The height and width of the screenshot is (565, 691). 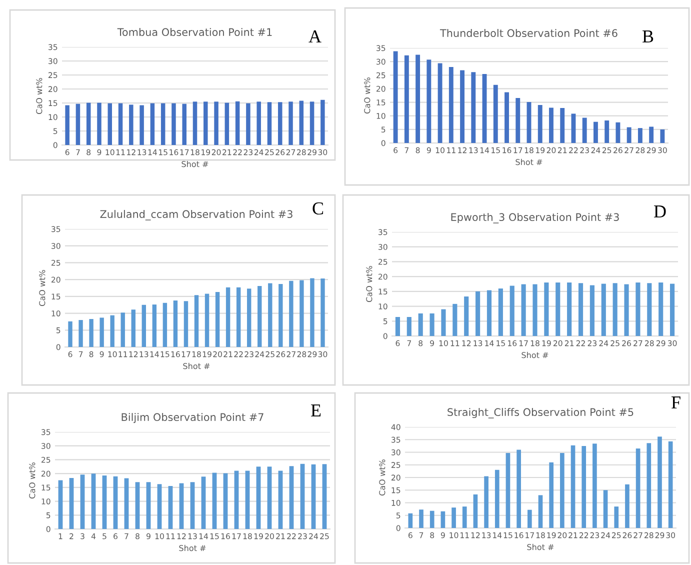 What do you see at coordinates (529, 33) in the screenshot?
I see `chart-title: Thunderbolt Observation Point #6` at bounding box center [529, 33].